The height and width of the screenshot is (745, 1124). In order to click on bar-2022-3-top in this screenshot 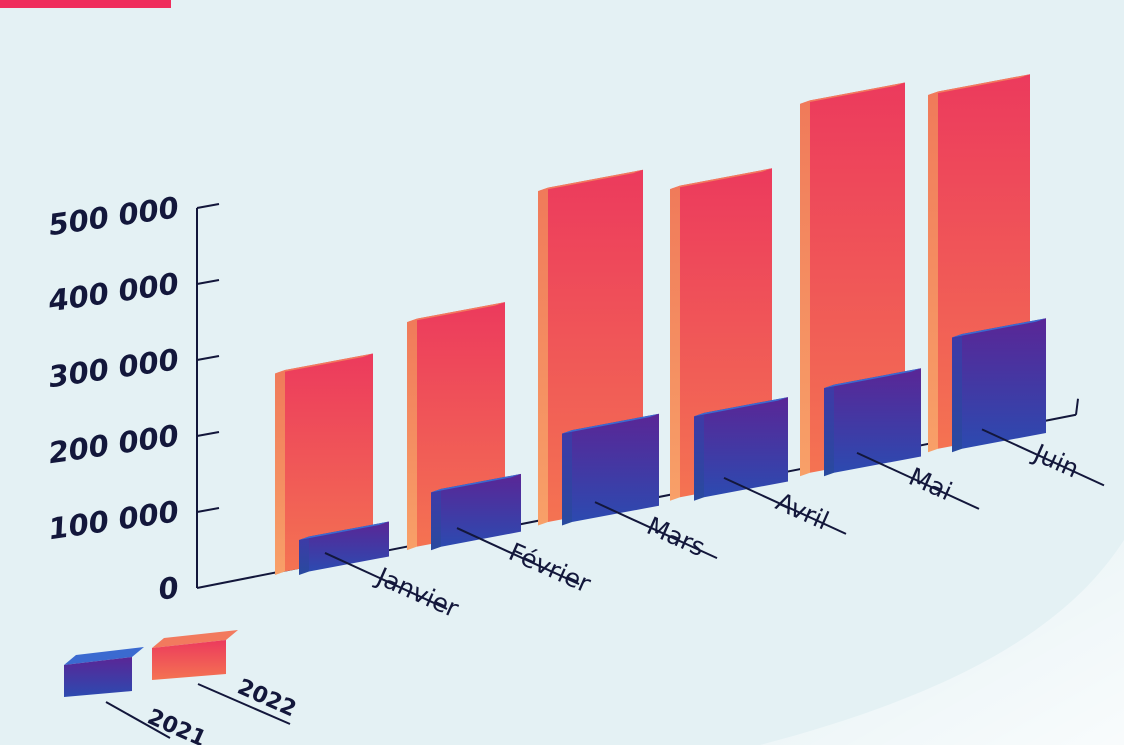, I will do `click(590, 180)`.